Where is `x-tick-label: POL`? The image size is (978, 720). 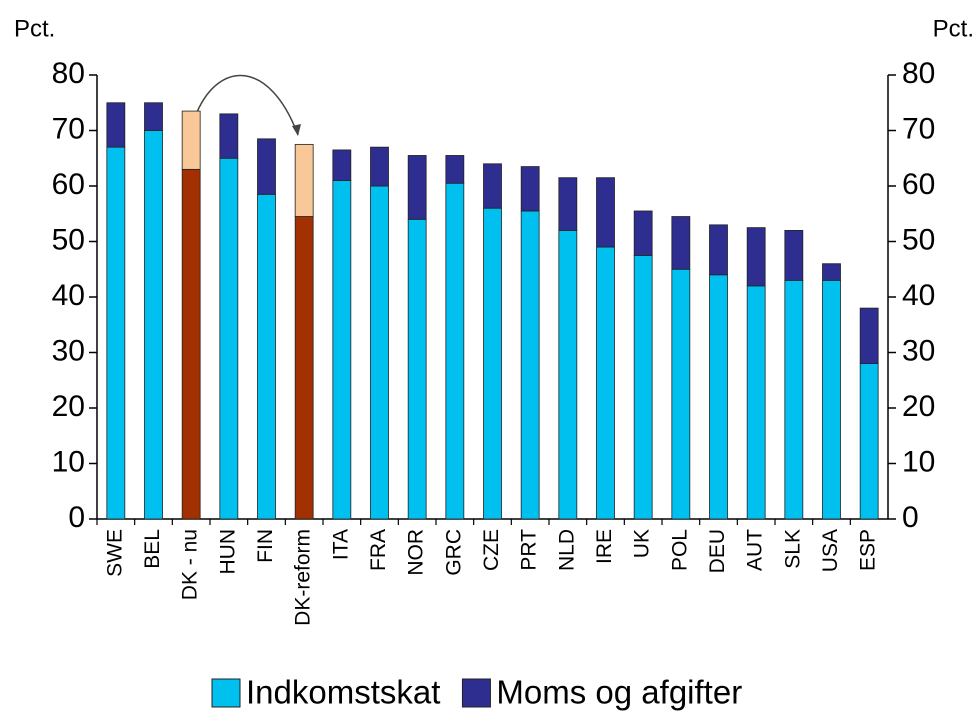
x-tick-label: POL is located at coordinates (679, 550).